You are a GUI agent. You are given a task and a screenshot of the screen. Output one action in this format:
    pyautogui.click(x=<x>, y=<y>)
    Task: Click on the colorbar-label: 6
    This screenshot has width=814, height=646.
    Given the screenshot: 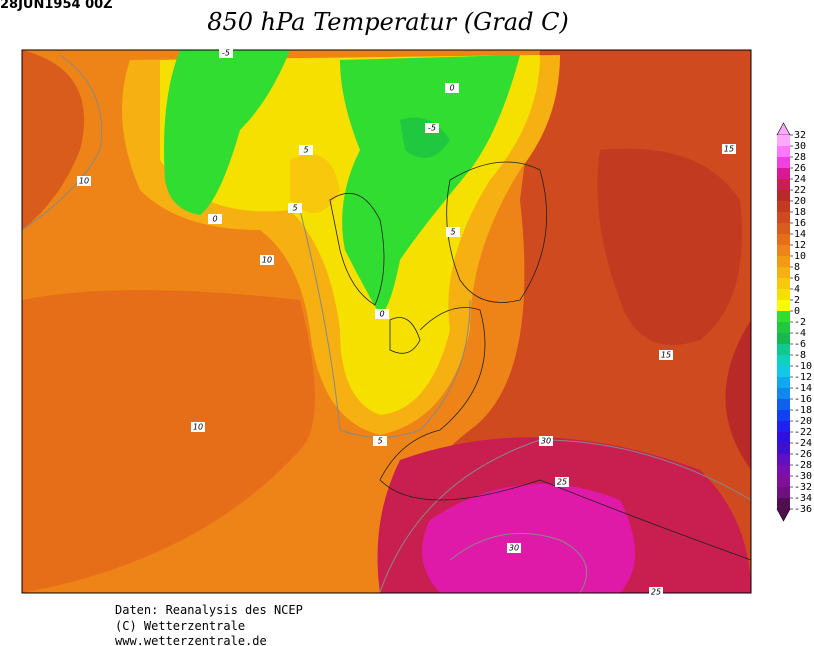 What is the action you would take?
    pyautogui.click(x=797, y=278)
    